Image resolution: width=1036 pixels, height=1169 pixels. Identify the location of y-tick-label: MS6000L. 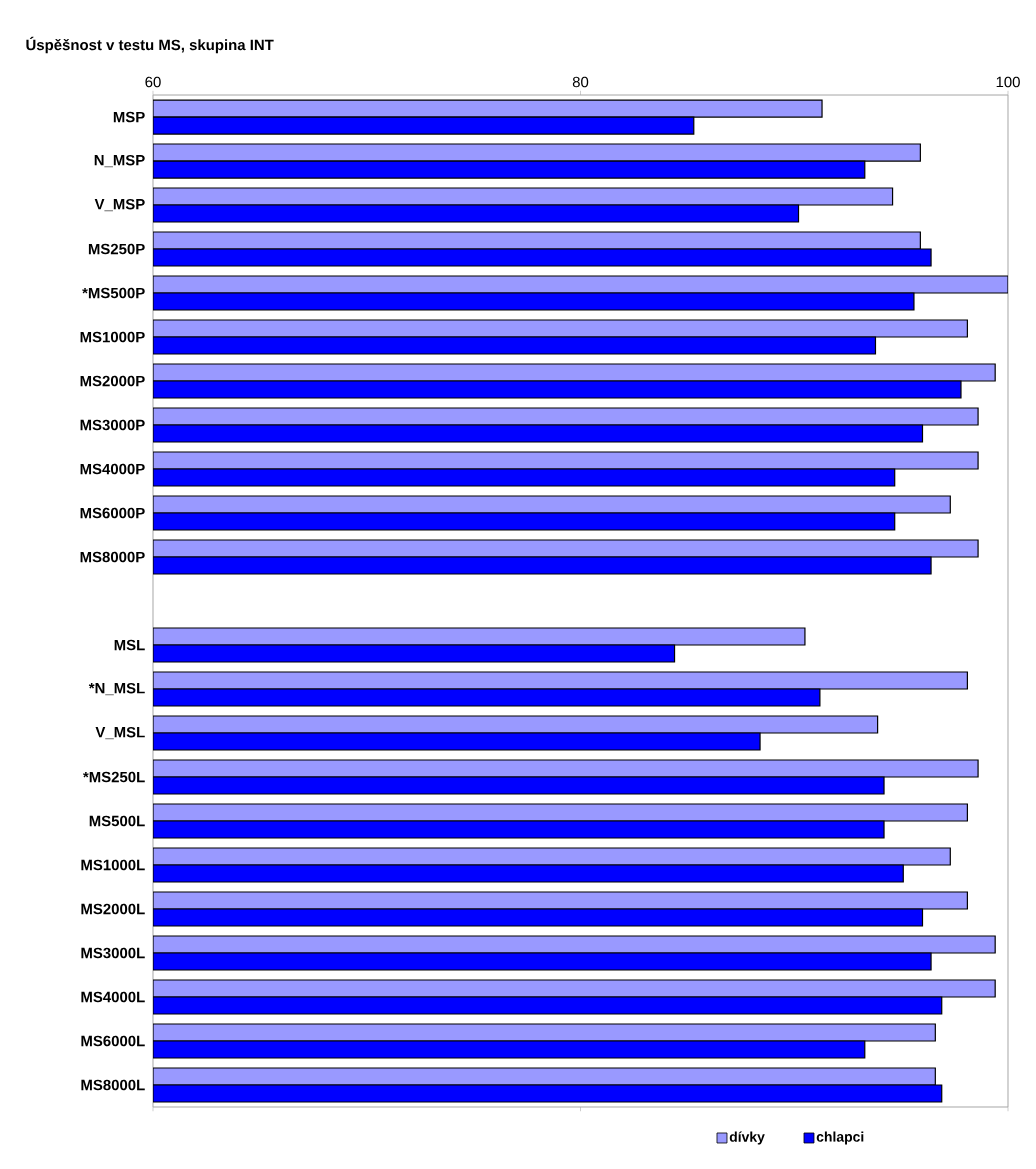
(113, 1041).